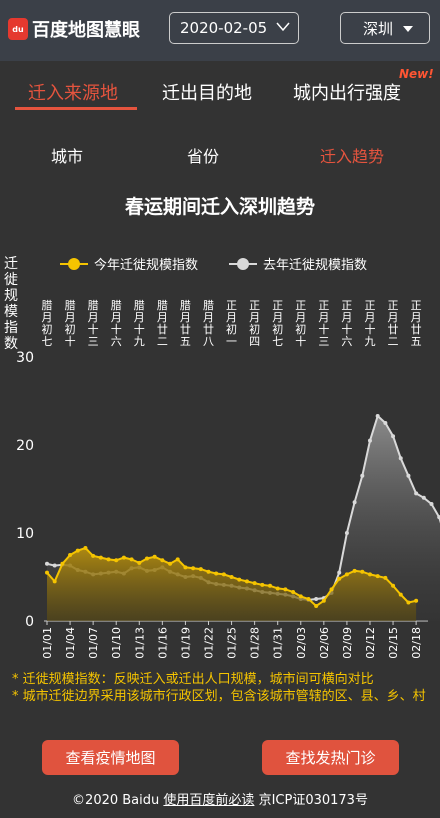 This screenshot has height=818, width=440. What do you see at coordinates (86, 30) in the screenshot?
I see `logo-text: 百度地图慧眼` at bounding box center [86, 30].